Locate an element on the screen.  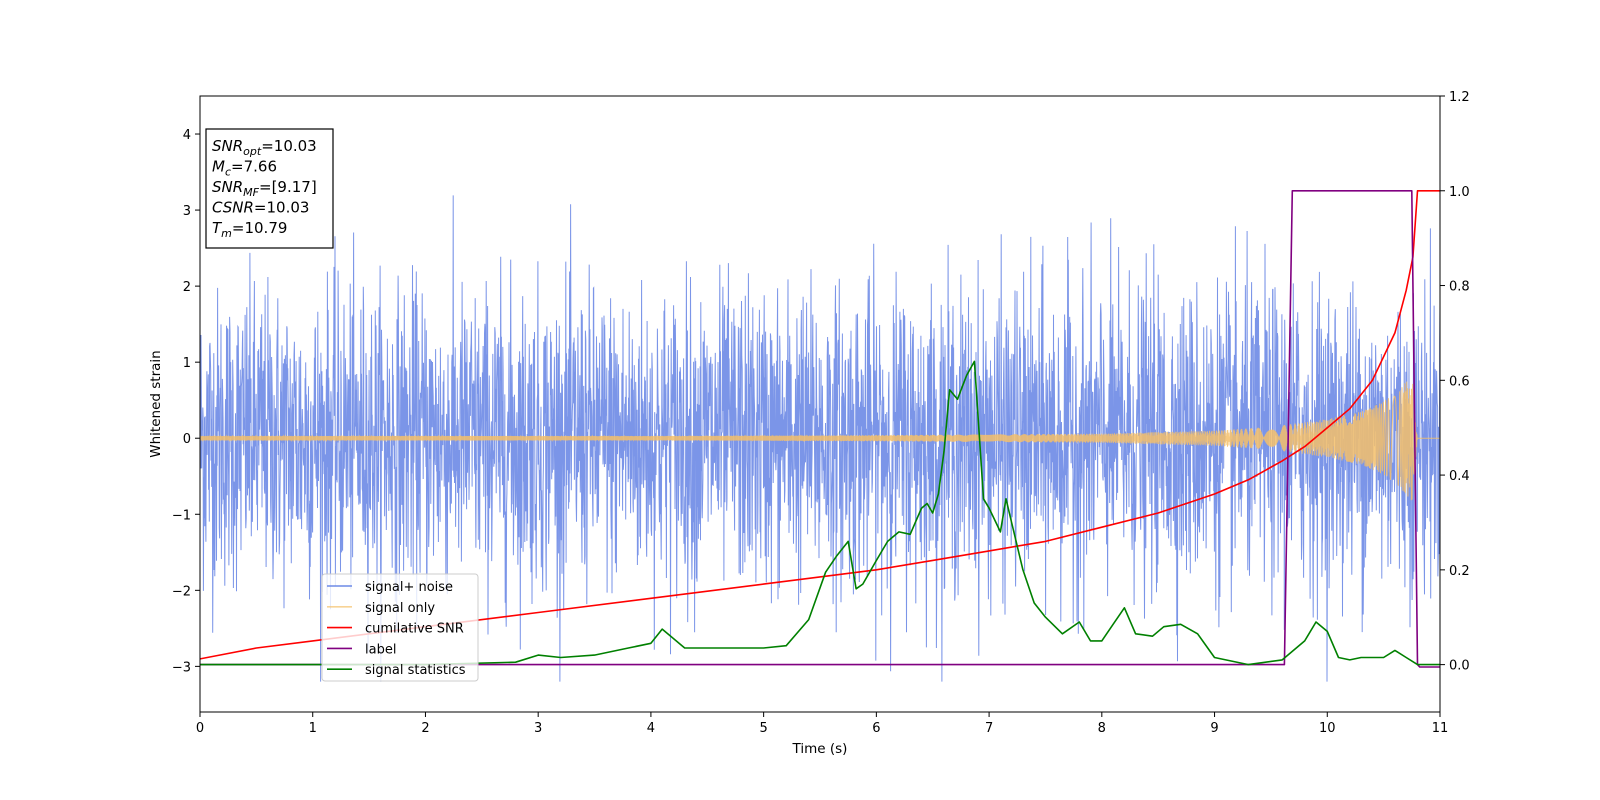
info-box-line: SNRopt=10.03 is located at coordinates (264, 147).